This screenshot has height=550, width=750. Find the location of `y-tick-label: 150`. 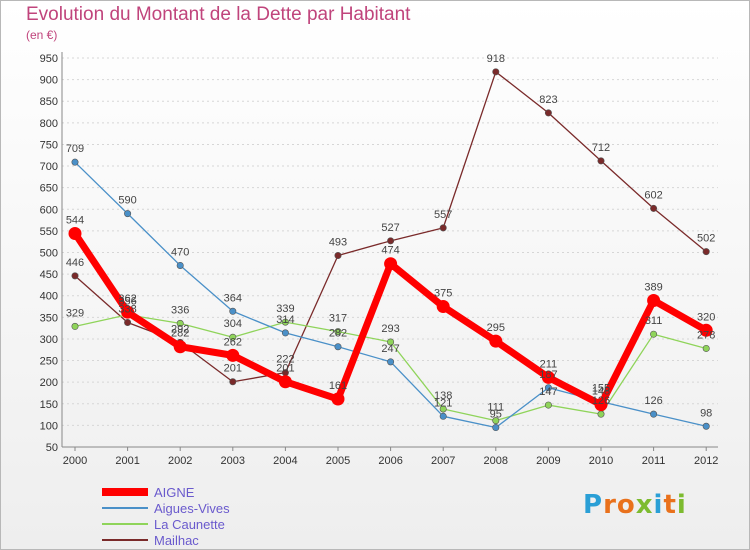

y-tick-label: 150 is located at coordinates (49, 405).